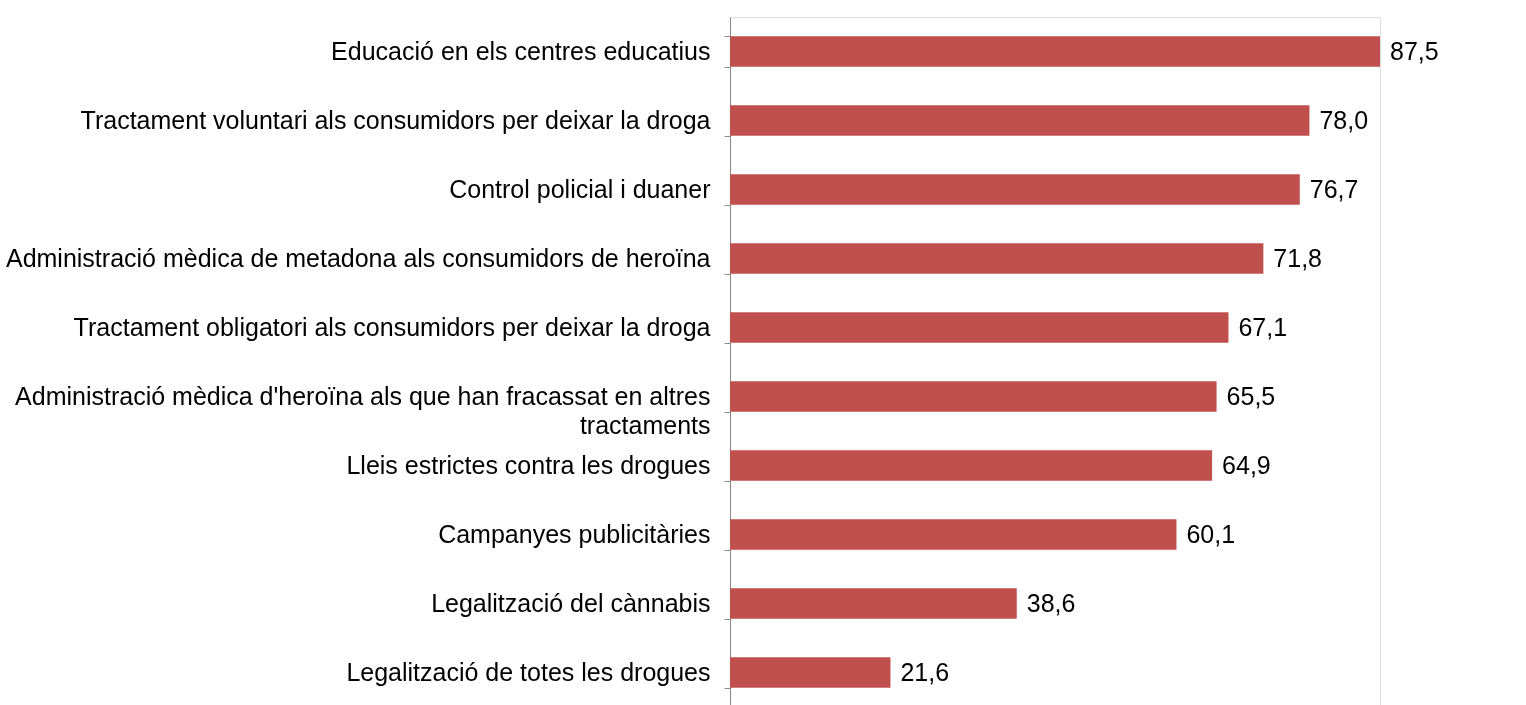  Describe the element at coordinates (1051, 602) in the screenshot. I see `data-label: 38,6` at that location.